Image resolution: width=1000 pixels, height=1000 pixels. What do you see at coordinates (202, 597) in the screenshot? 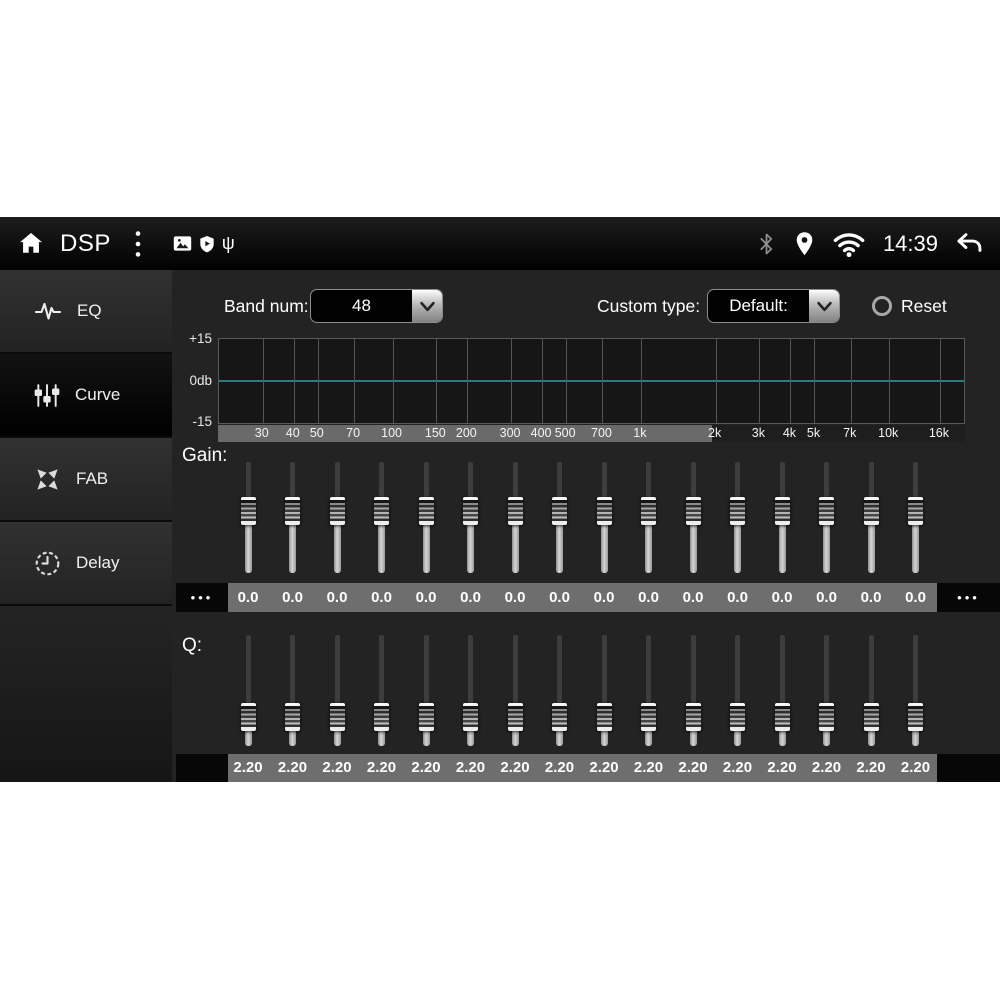
I see `gain-more-left: •••` at bounding box center [202, 597].